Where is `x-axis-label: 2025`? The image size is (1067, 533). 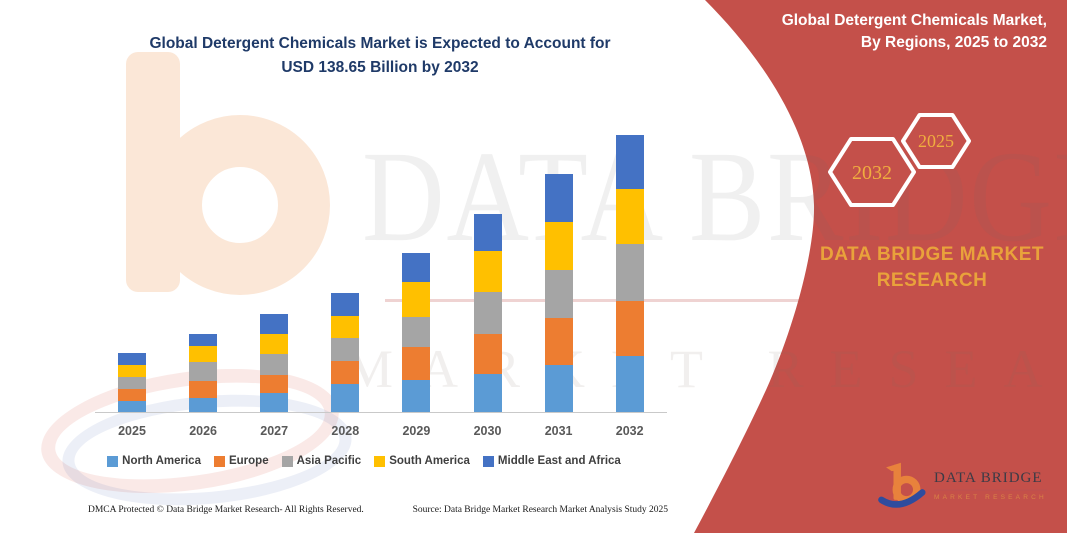 x-axis-label: 2025 is located at coordinates (132, 431).